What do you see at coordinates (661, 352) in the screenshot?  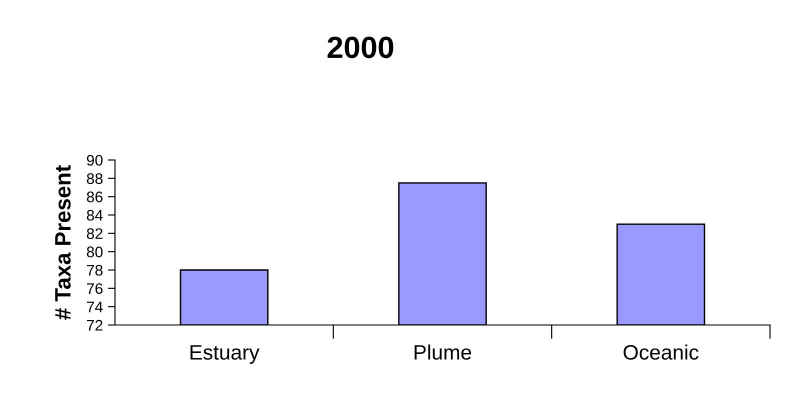 I see `x-tick-label: Oceanic` at bounding box center [661, 352].